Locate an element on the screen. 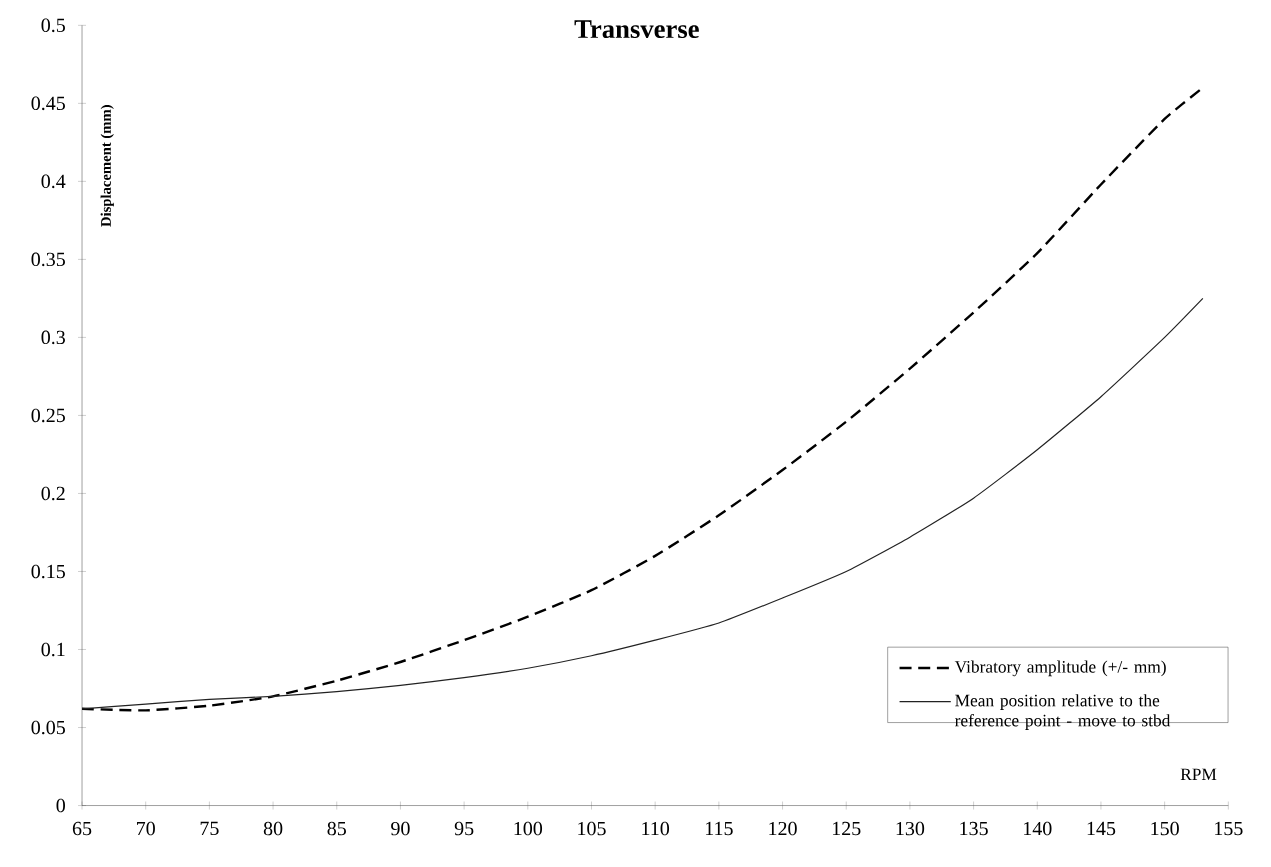 The height and width of the screenshot is (867, 1271). x-tick-label: 135 is located at coordinates (974, 828).